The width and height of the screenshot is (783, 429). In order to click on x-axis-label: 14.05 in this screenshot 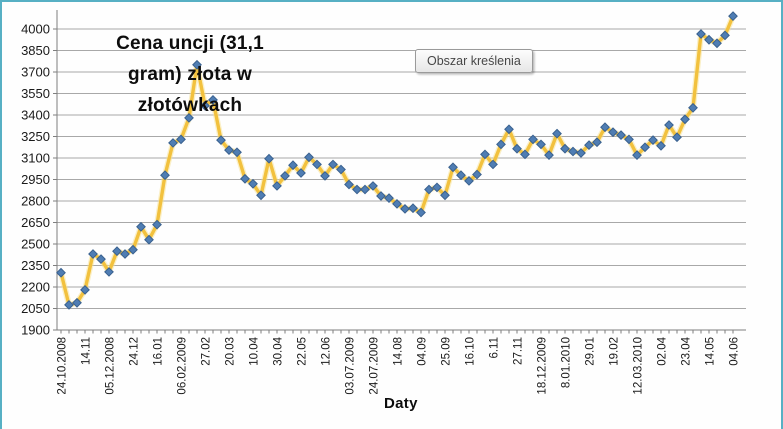, I will do `click(711, 351)`.